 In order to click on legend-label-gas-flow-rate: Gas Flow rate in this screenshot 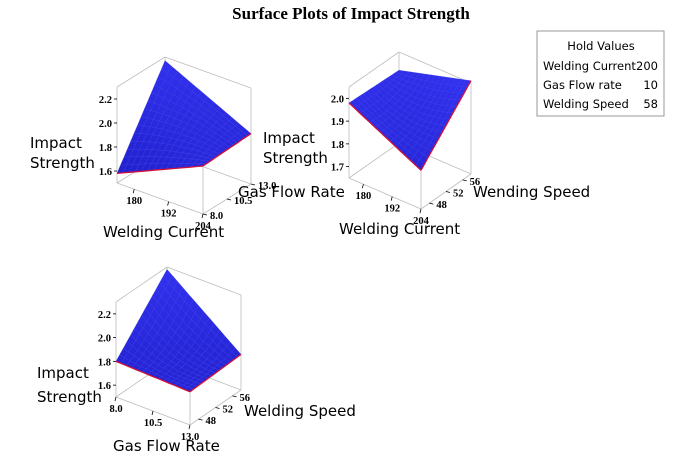, I will do `click(582, 85)`.